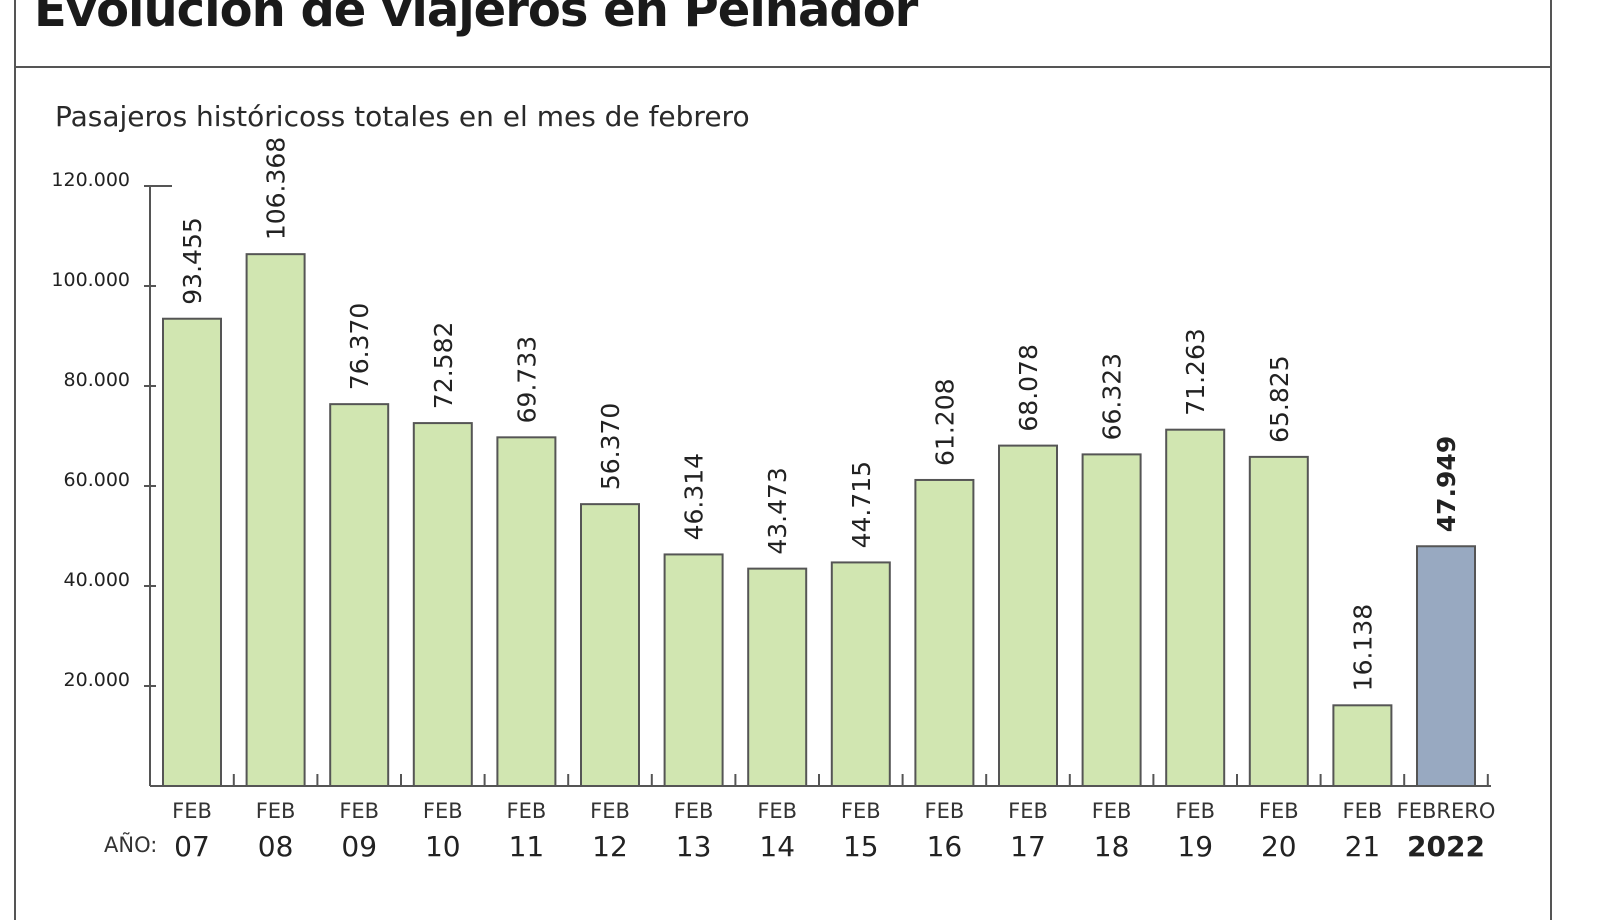  Describe the element at coordinates (1112, 396) in the screenshot. I see `data-label: 66.323` at that location.